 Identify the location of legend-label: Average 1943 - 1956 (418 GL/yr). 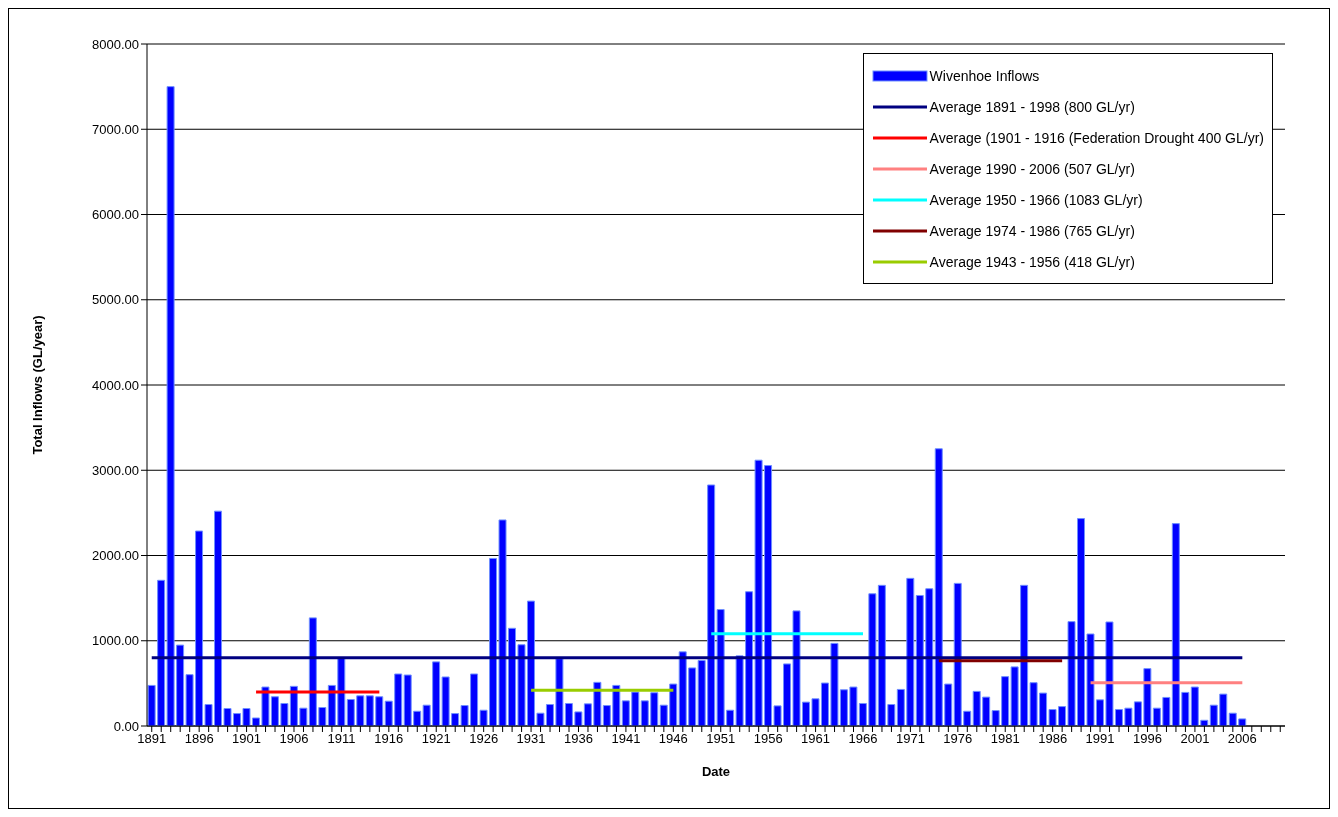
(1032, 261).